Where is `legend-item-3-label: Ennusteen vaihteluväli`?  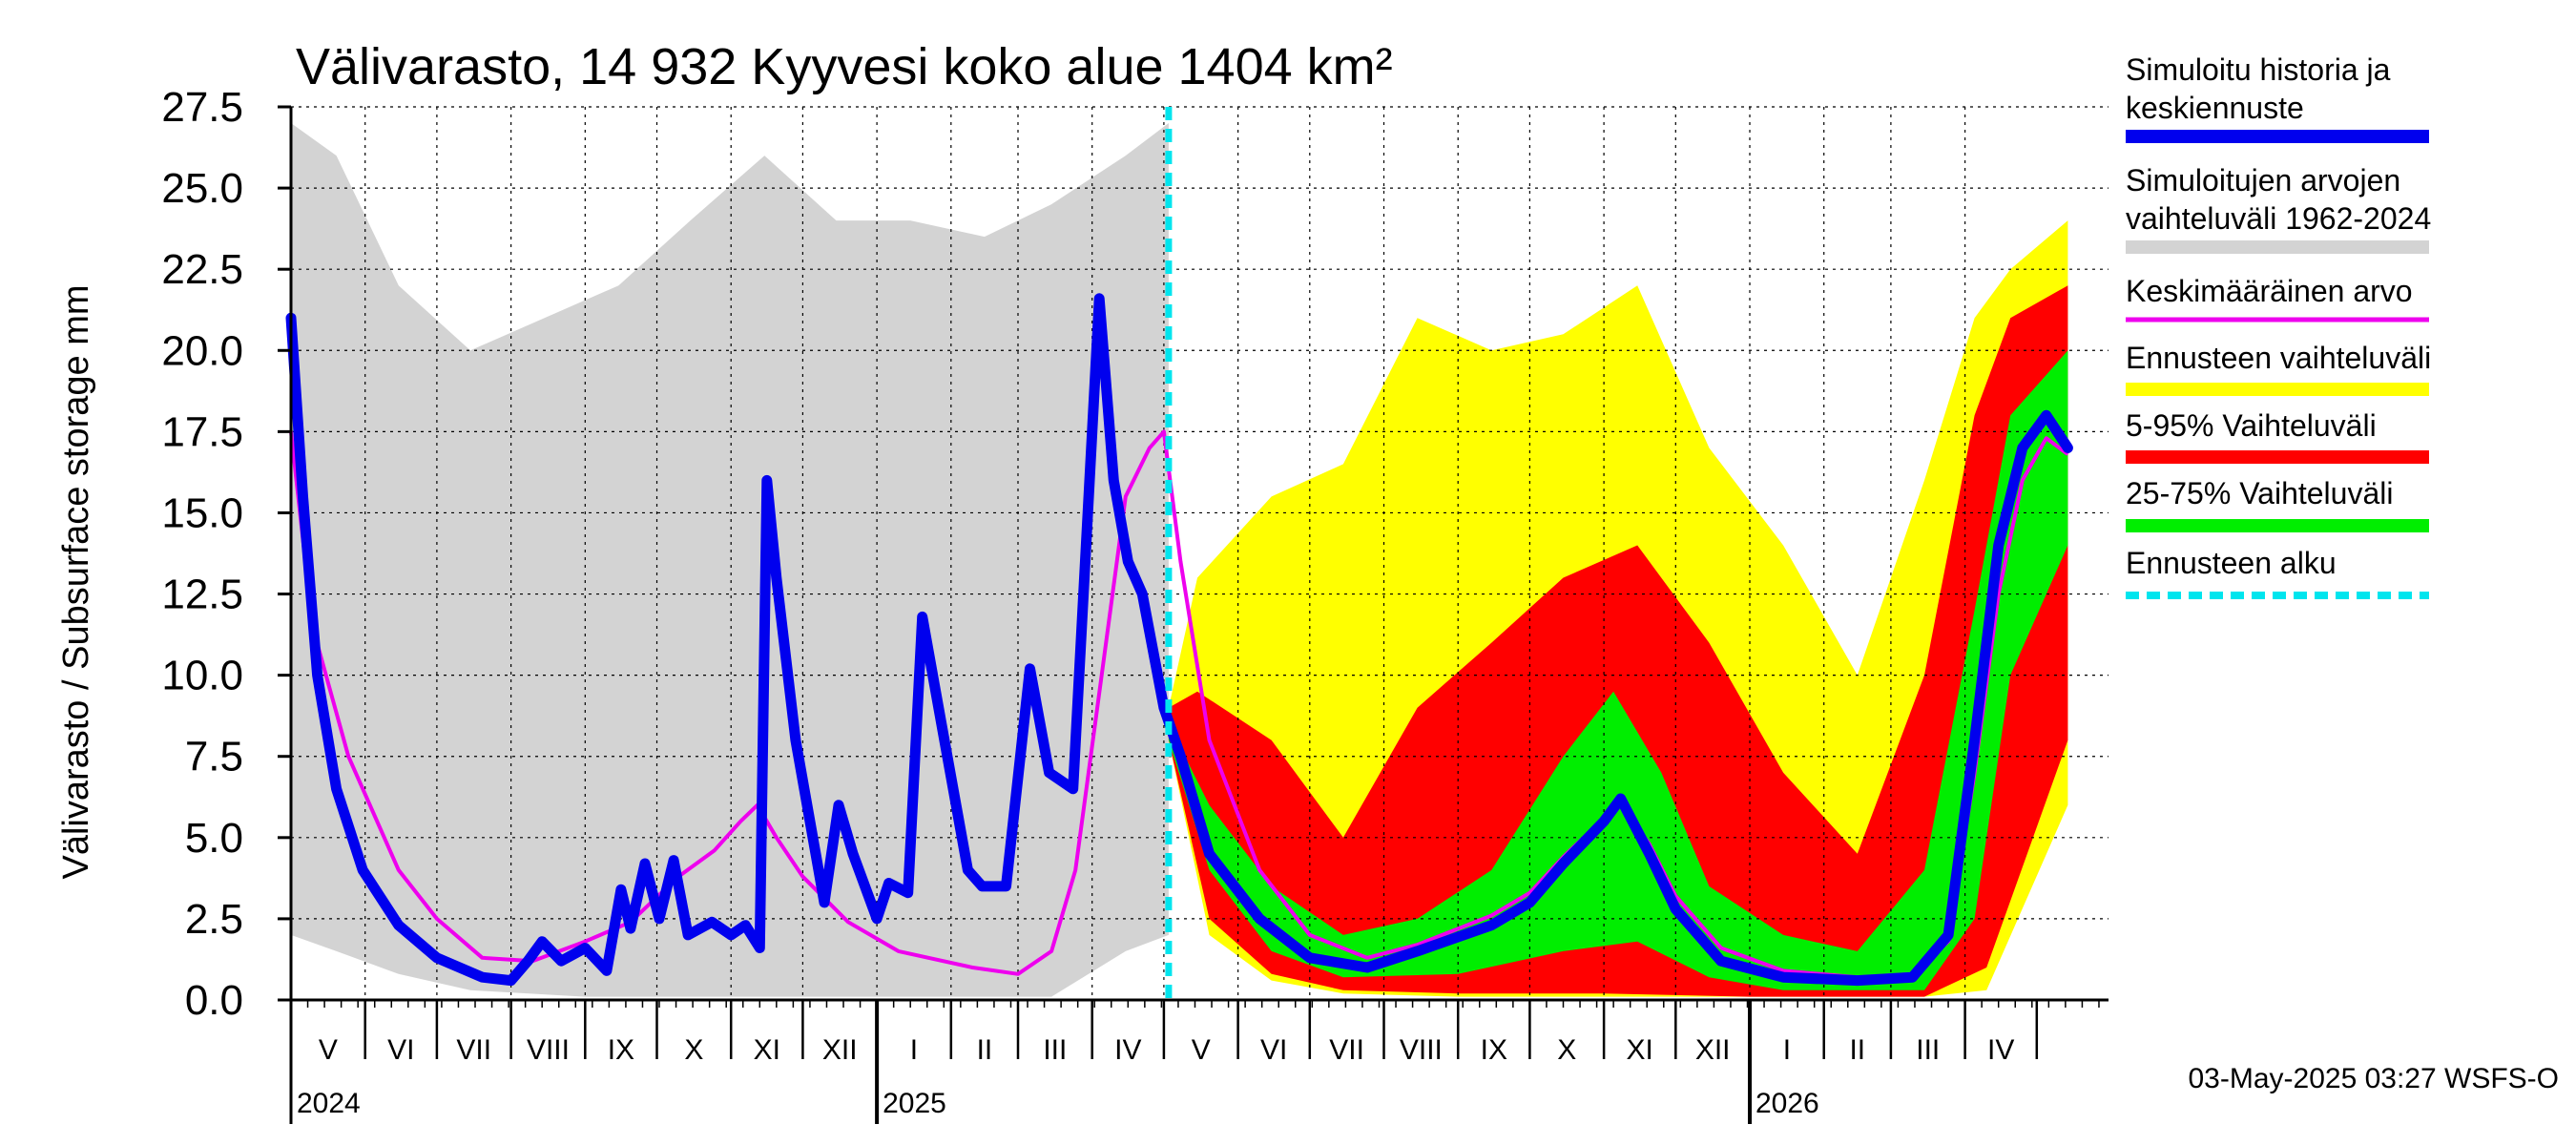
legend-item-3-label: Ennusteen vaihteluväli is located at coordinates (2278, 358).